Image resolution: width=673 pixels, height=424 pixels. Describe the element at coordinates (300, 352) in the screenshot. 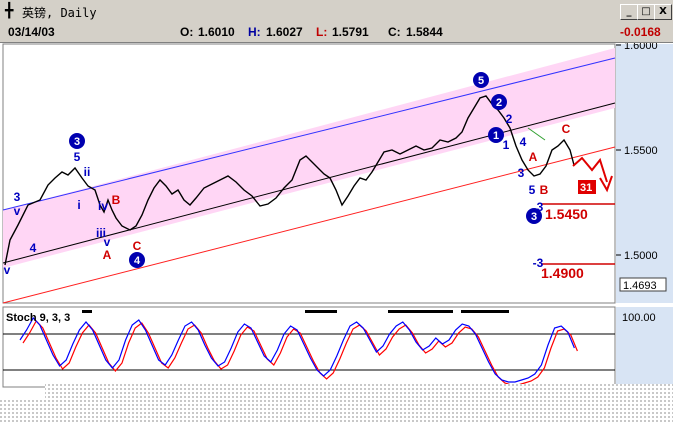

I see `stoch-d-line` at that location.